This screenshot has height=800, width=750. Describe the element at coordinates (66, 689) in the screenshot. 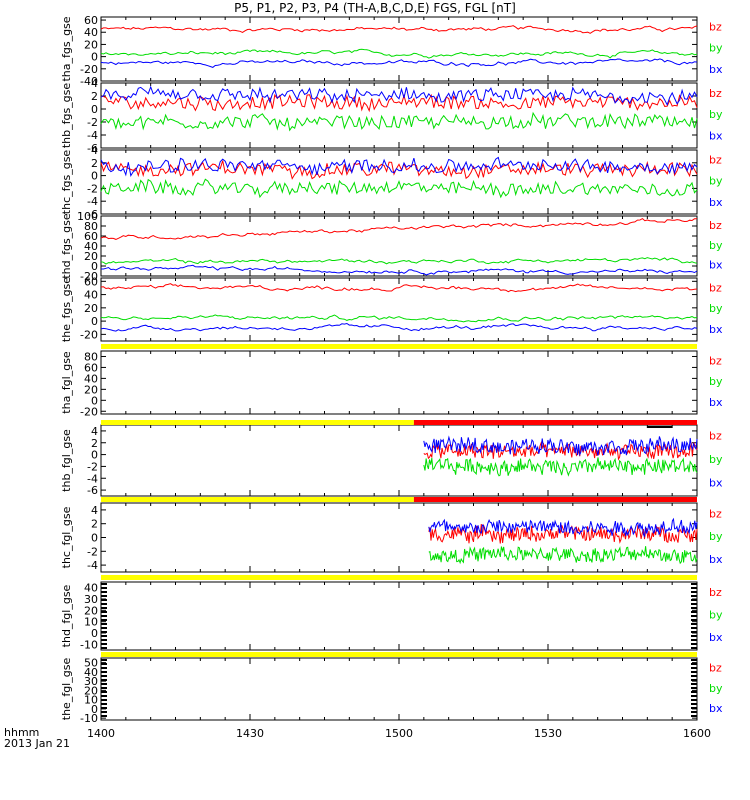

I see `y-axis-label: the_fgl_gse` at that location.